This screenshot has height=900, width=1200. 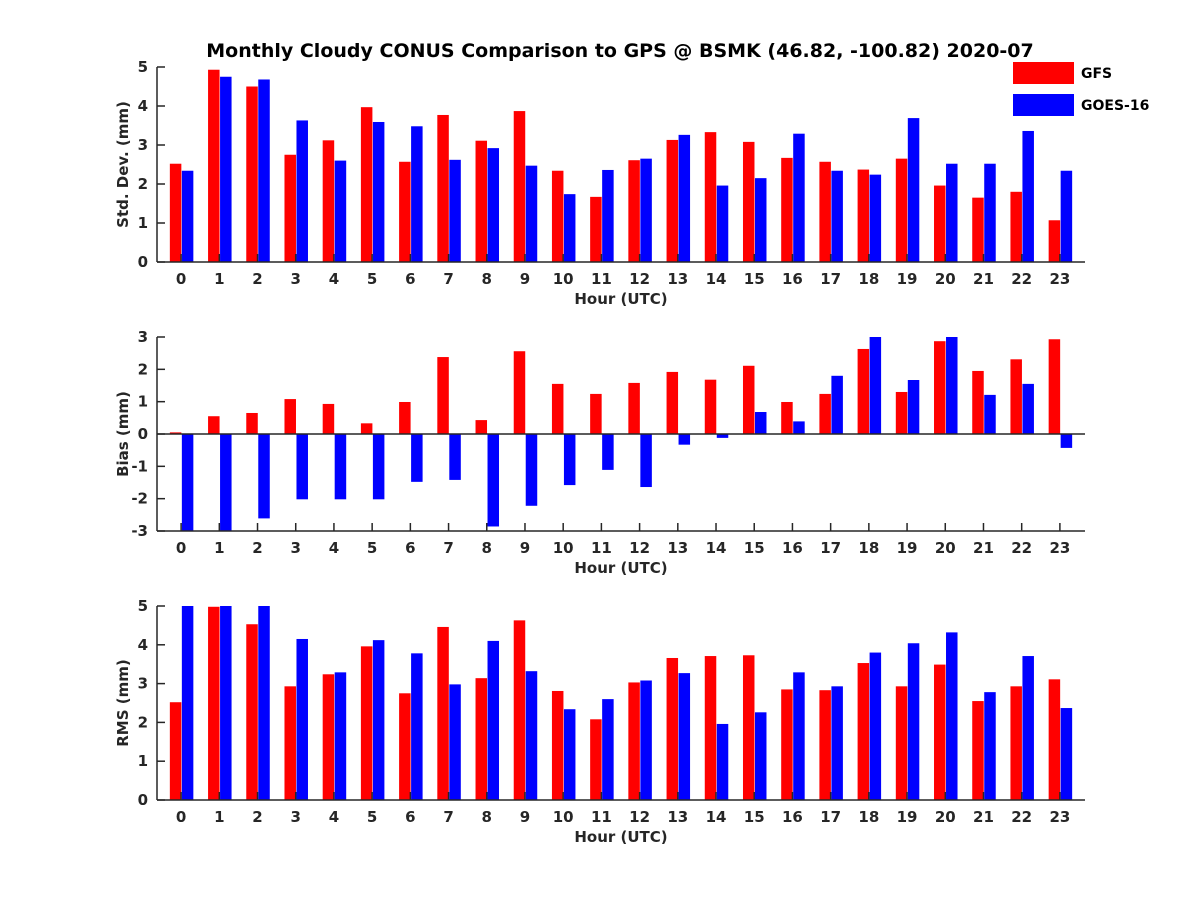 I want to click on y-tick-label--2: -2, so click(x=139, y=499).